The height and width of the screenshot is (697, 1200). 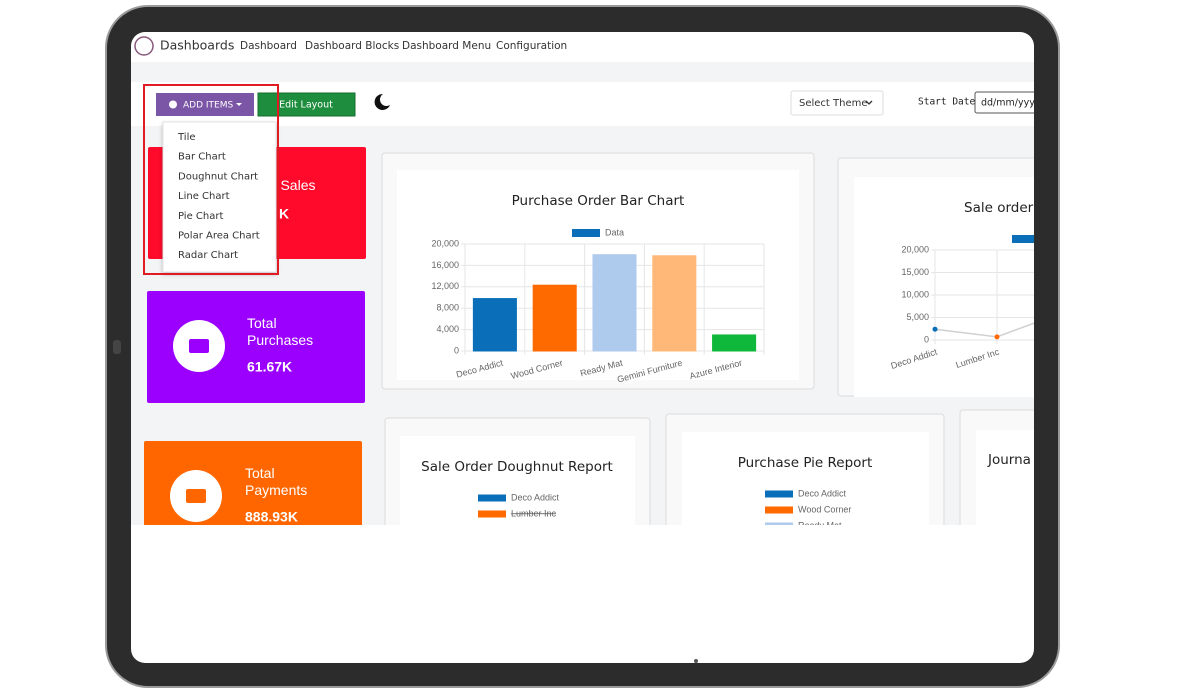 What do you see at coordinates (202, 157) in the screenshot?
I see `menu-item: Bar Chart` at bounding box center [202, 157].